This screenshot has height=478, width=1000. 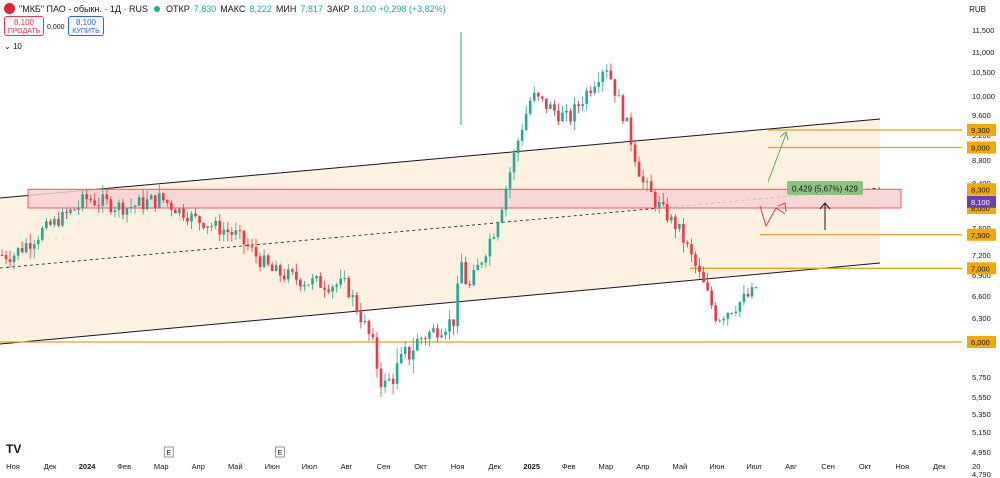 I want to click on x-tick-label: Окт, so click(x=420, y=466).